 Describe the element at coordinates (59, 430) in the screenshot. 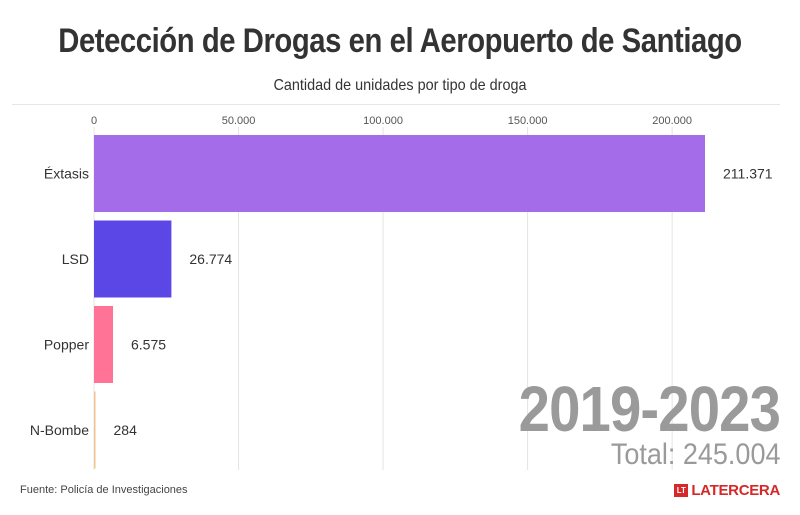

I see `category-label: N-Bombe` at that location.